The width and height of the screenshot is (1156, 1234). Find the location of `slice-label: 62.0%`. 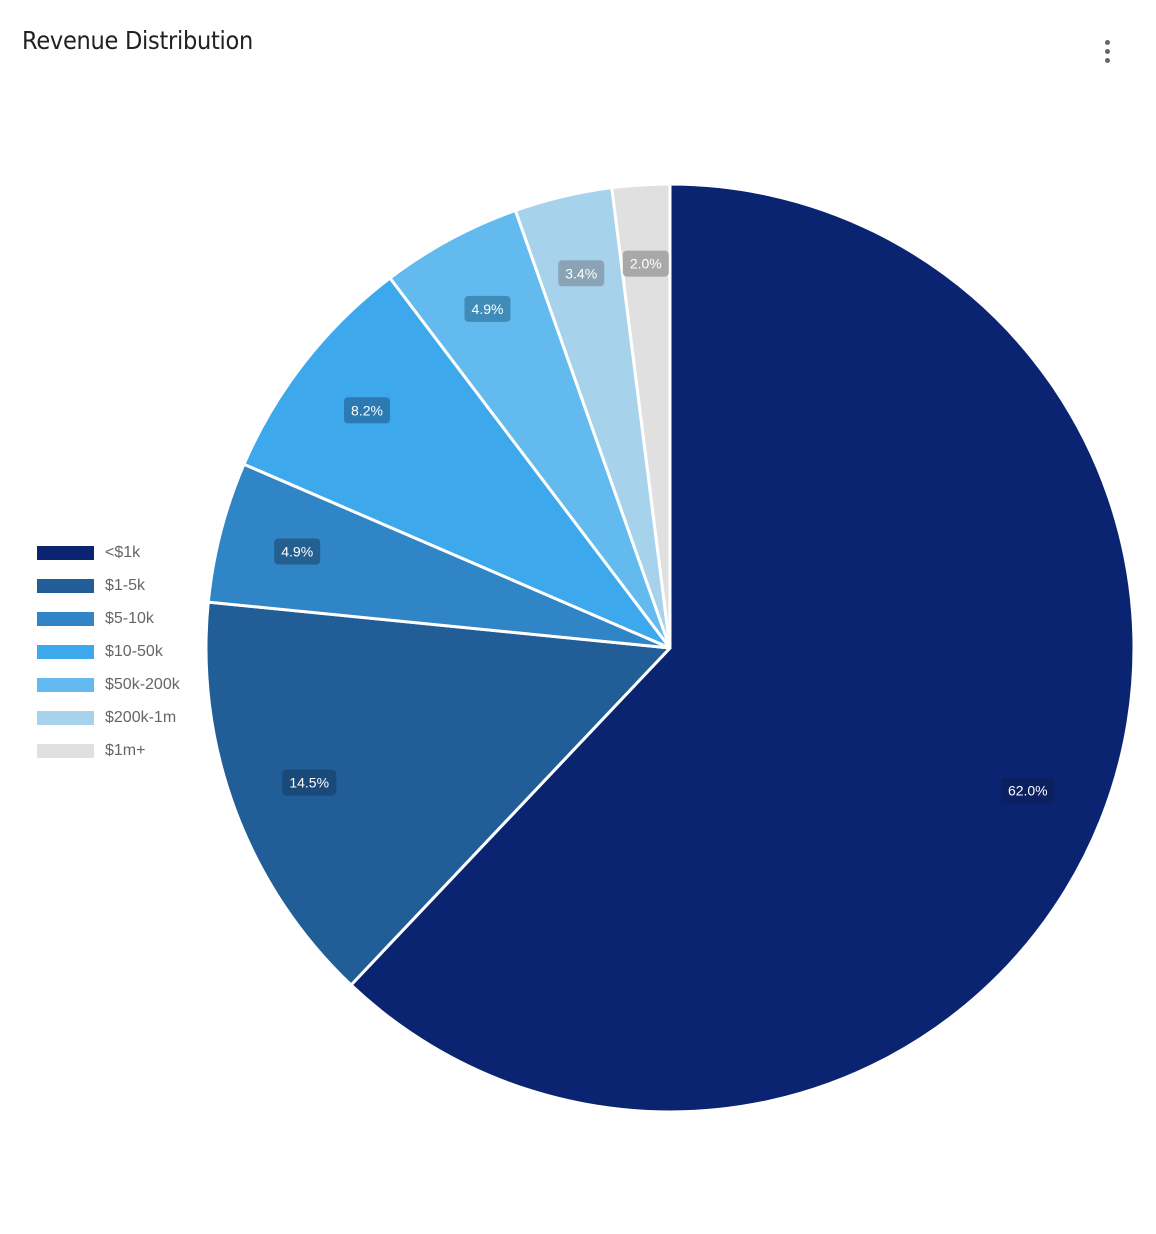

slice-label: 62.0% is located at coordinates (1027, 790).